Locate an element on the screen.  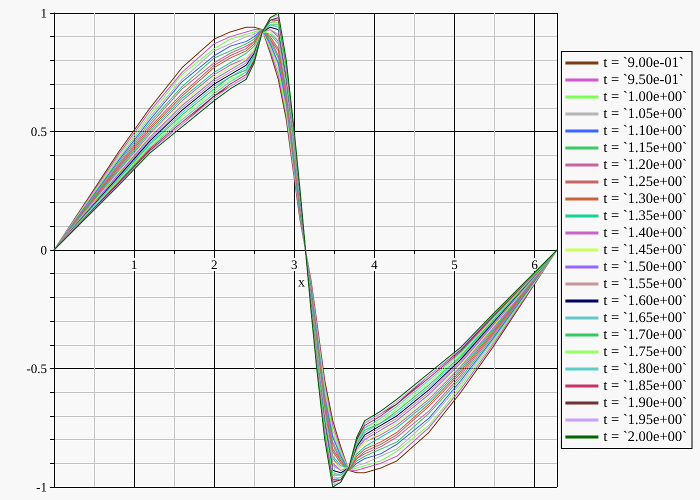
legend-label: t = `1.40e+00` is located at coordinates (645, 233).